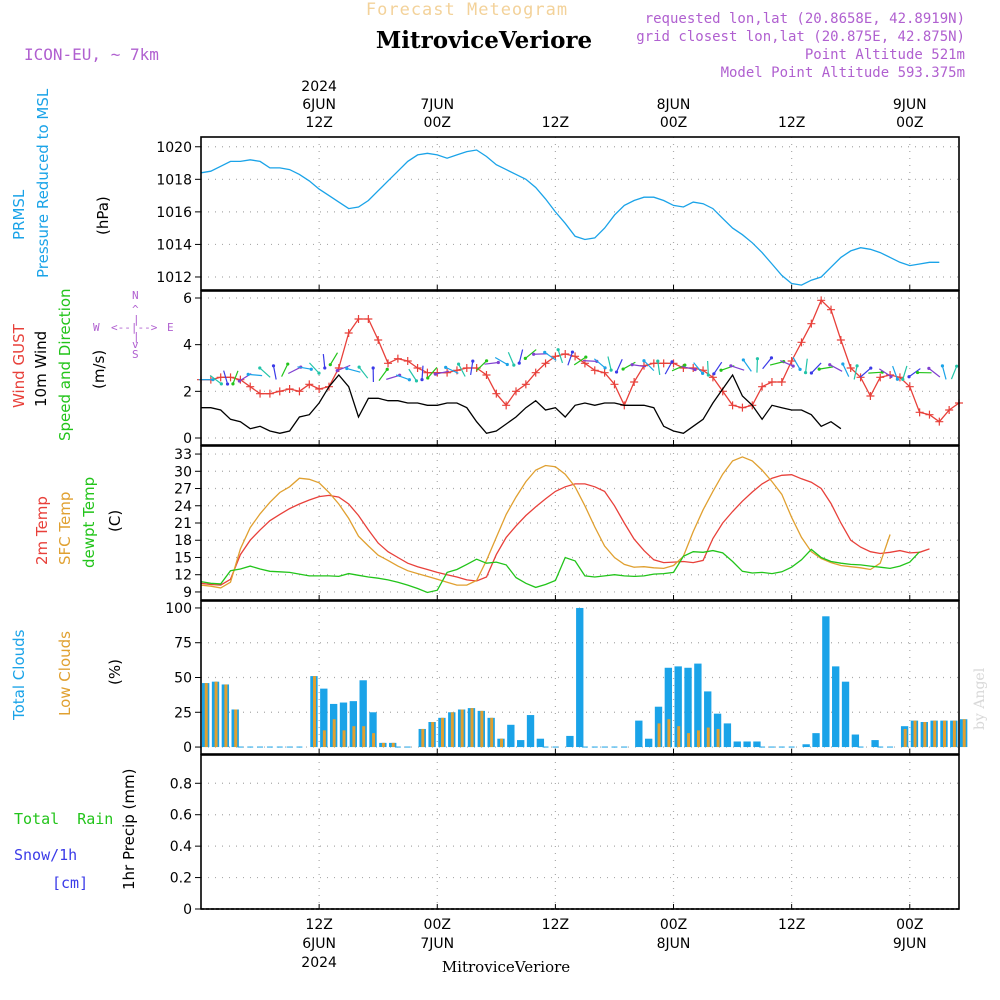 This screenshot has height=1000, width=1000. Describe the element at coordinates (174, 180) in the screenshot. I see `ytick-label-pressure-3: 1018` at that location.